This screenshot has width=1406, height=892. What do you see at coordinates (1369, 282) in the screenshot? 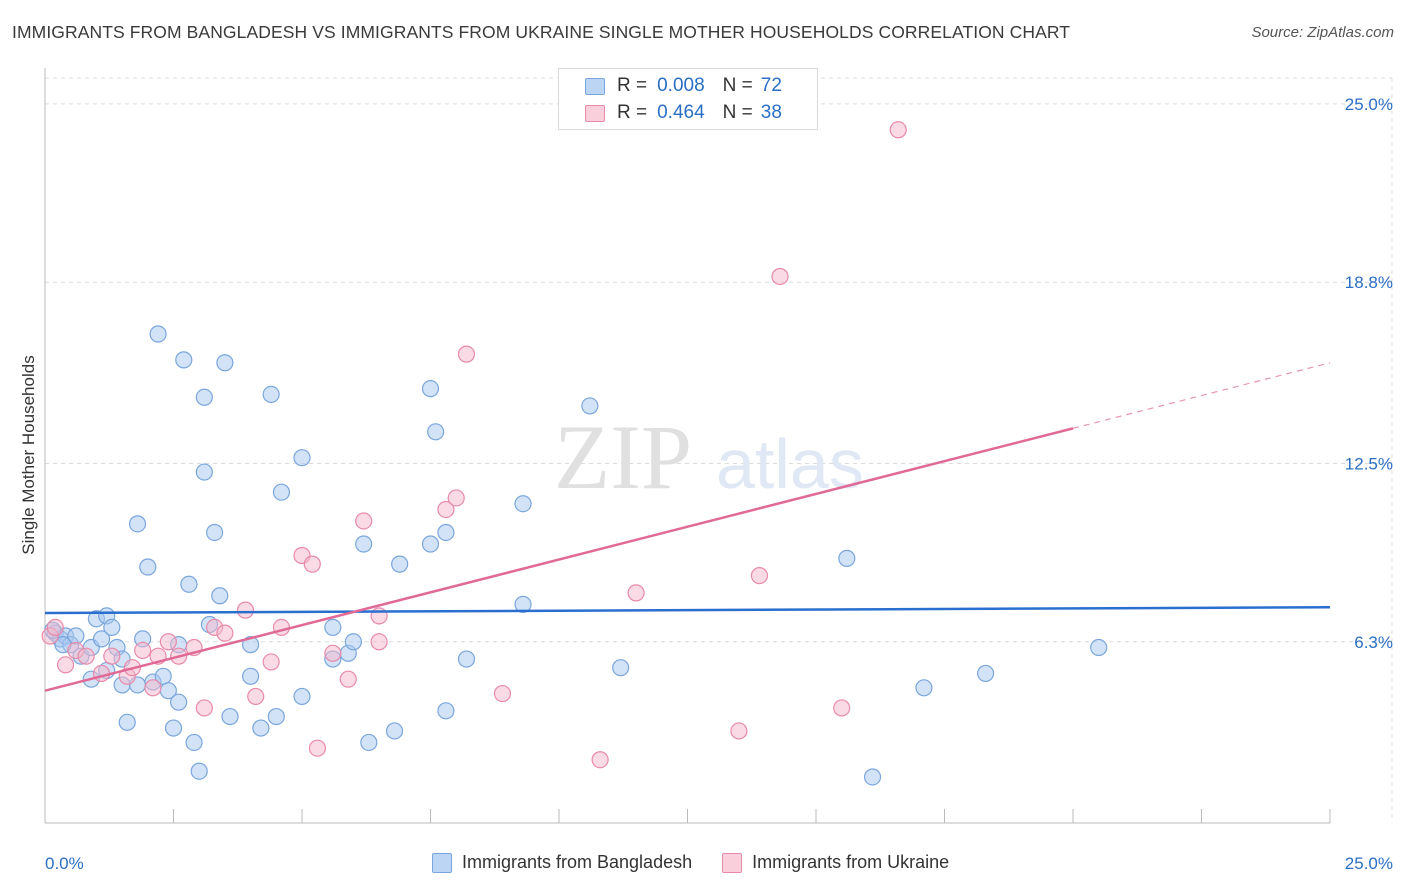
I see `y-tick-label: 18.8%` at bounding box center [1369, 282].